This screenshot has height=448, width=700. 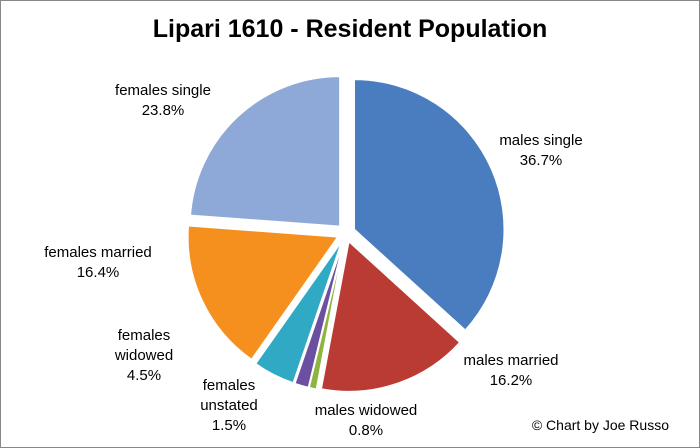 I want to click on slice-label: females married 16.4%, so click(x=98, y=263).